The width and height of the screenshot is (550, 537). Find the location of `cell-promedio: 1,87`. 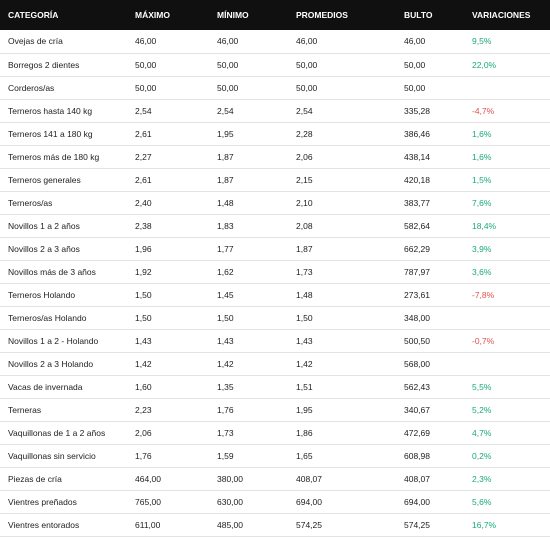

cell-promedio: 1,87 is located at coordinates (304, 248).